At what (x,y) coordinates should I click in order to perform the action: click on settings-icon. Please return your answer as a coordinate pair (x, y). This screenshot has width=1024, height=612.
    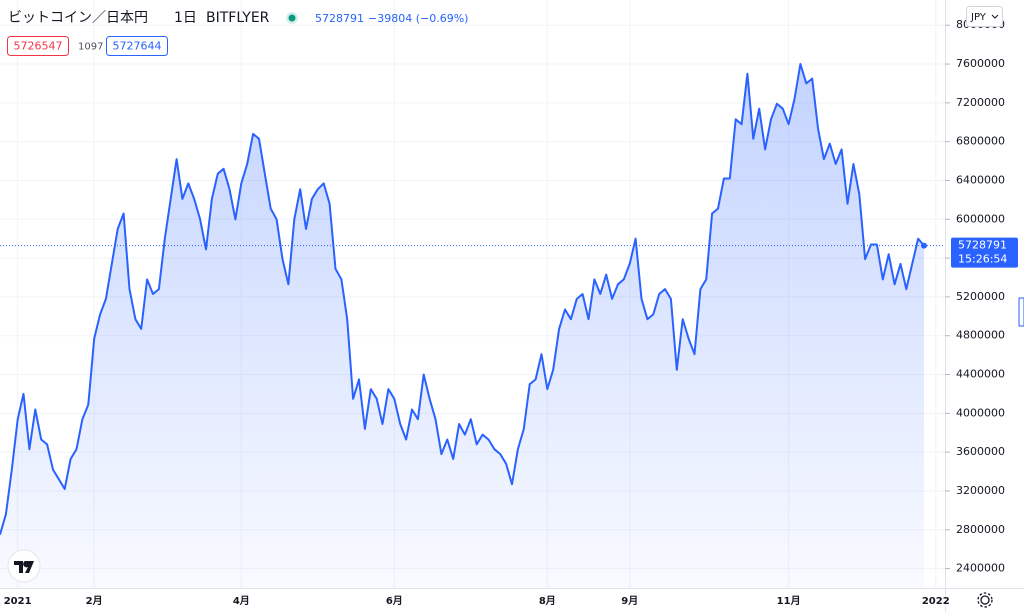
    Looking at the image, I should click on (985, 600).